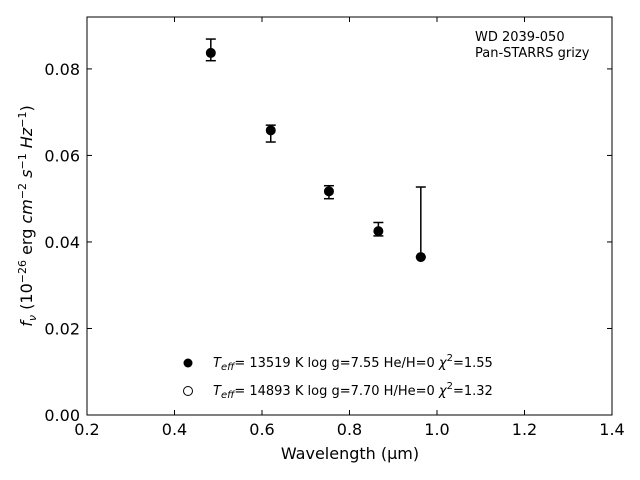  What do you see at coordinates (520, 37) in the screenshot?
I see `annotation-object: WD 2039-050` at bounding box center [520, 37].